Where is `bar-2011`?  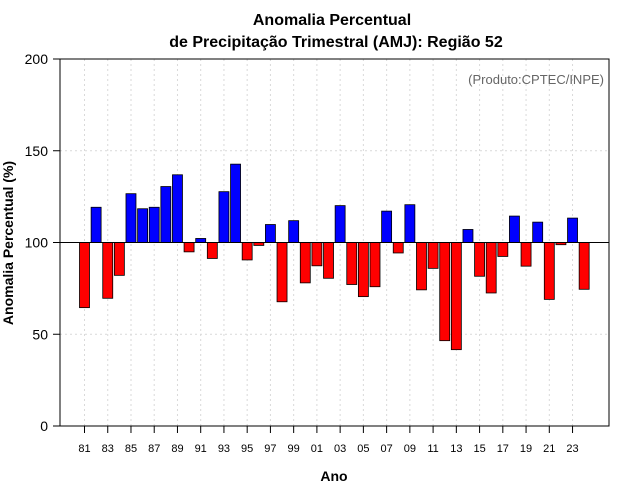
bar-2011 is located at coordinates (433, 255).